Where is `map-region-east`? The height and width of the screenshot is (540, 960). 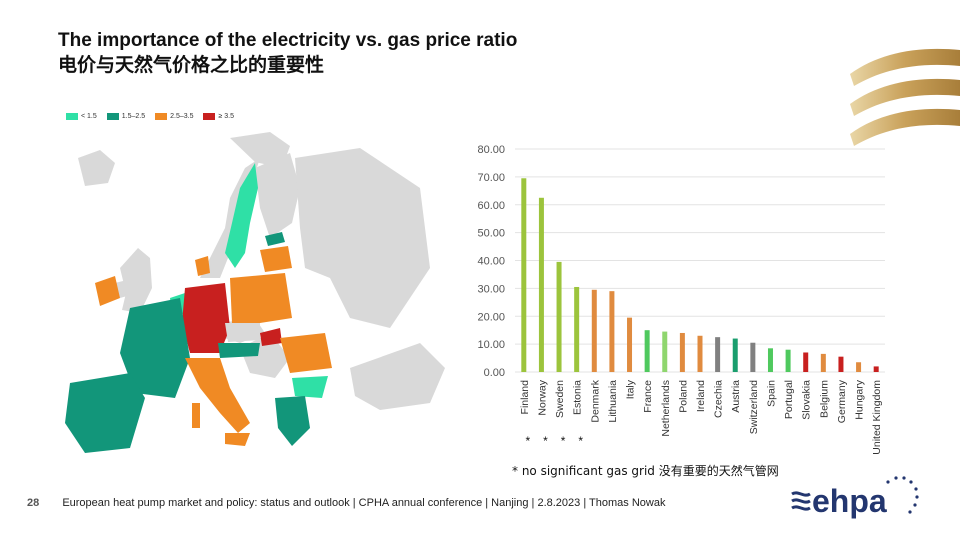
map-region-east is located at coordinates (362, 238).